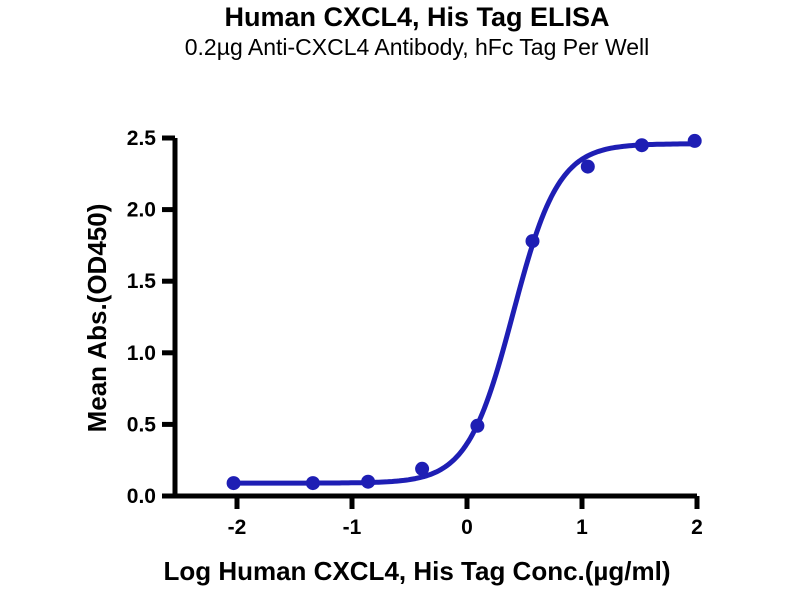 This screenshot has width=800, height=600. Describe the element at coordinates (417, 571) in the screenshot. I see `x-axis-label: Log Human CXCL4, His Tag Conc.(µg/ml)` at that location.